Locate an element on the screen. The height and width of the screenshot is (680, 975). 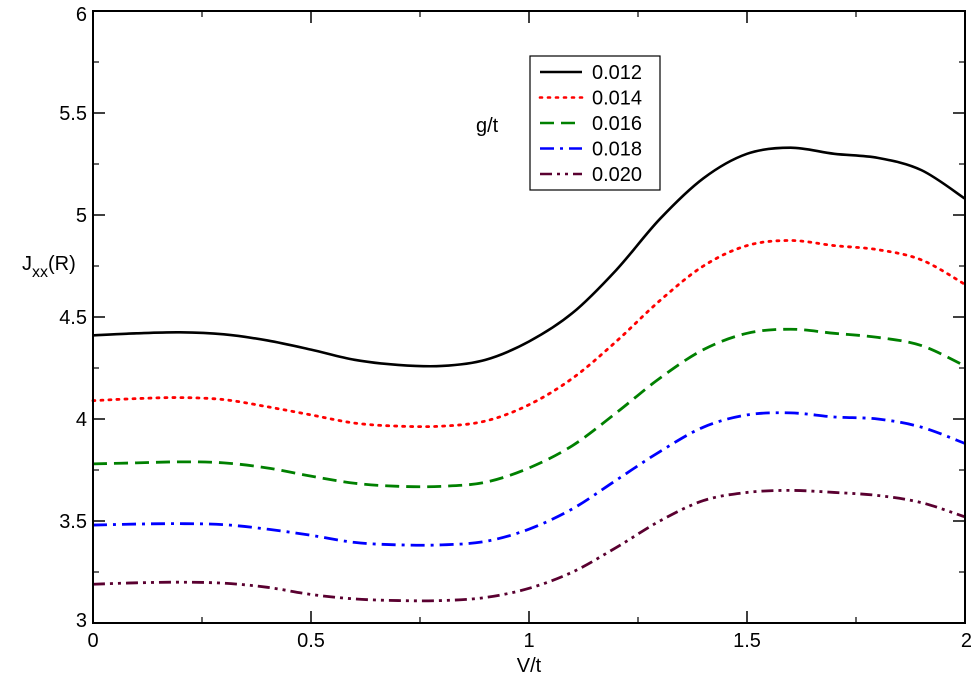
x-tick-label: 1 is located at coordinates (528, 641).